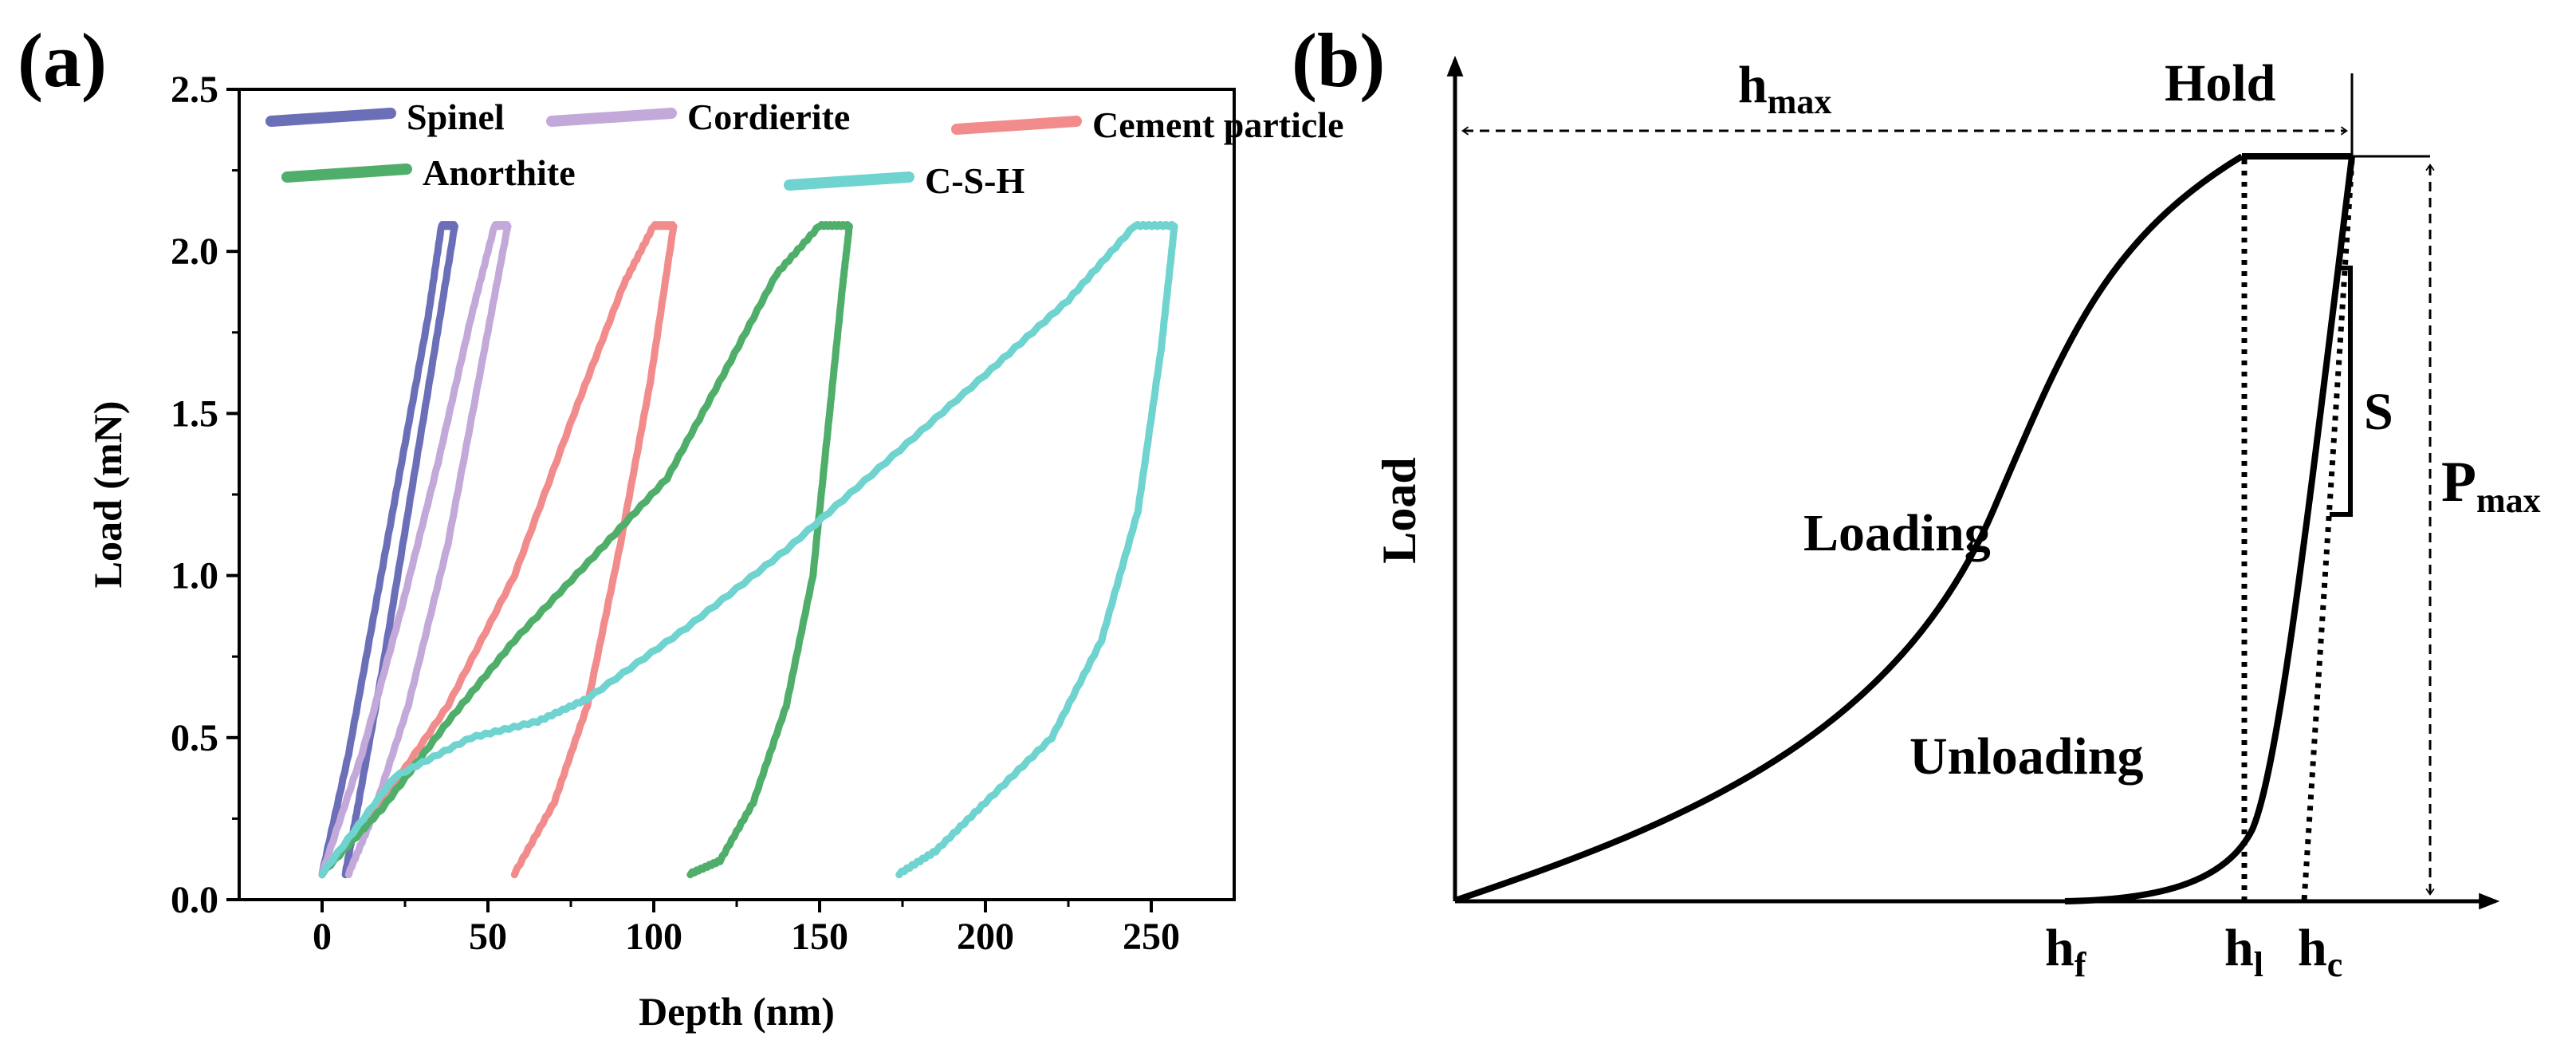 The width and height of the screenshot is (2576, 1052). What do you see at coordinates (849, 181) in the screenshot?
I see `legend-swatch-c-s-h` at bounding box center [849, 181].